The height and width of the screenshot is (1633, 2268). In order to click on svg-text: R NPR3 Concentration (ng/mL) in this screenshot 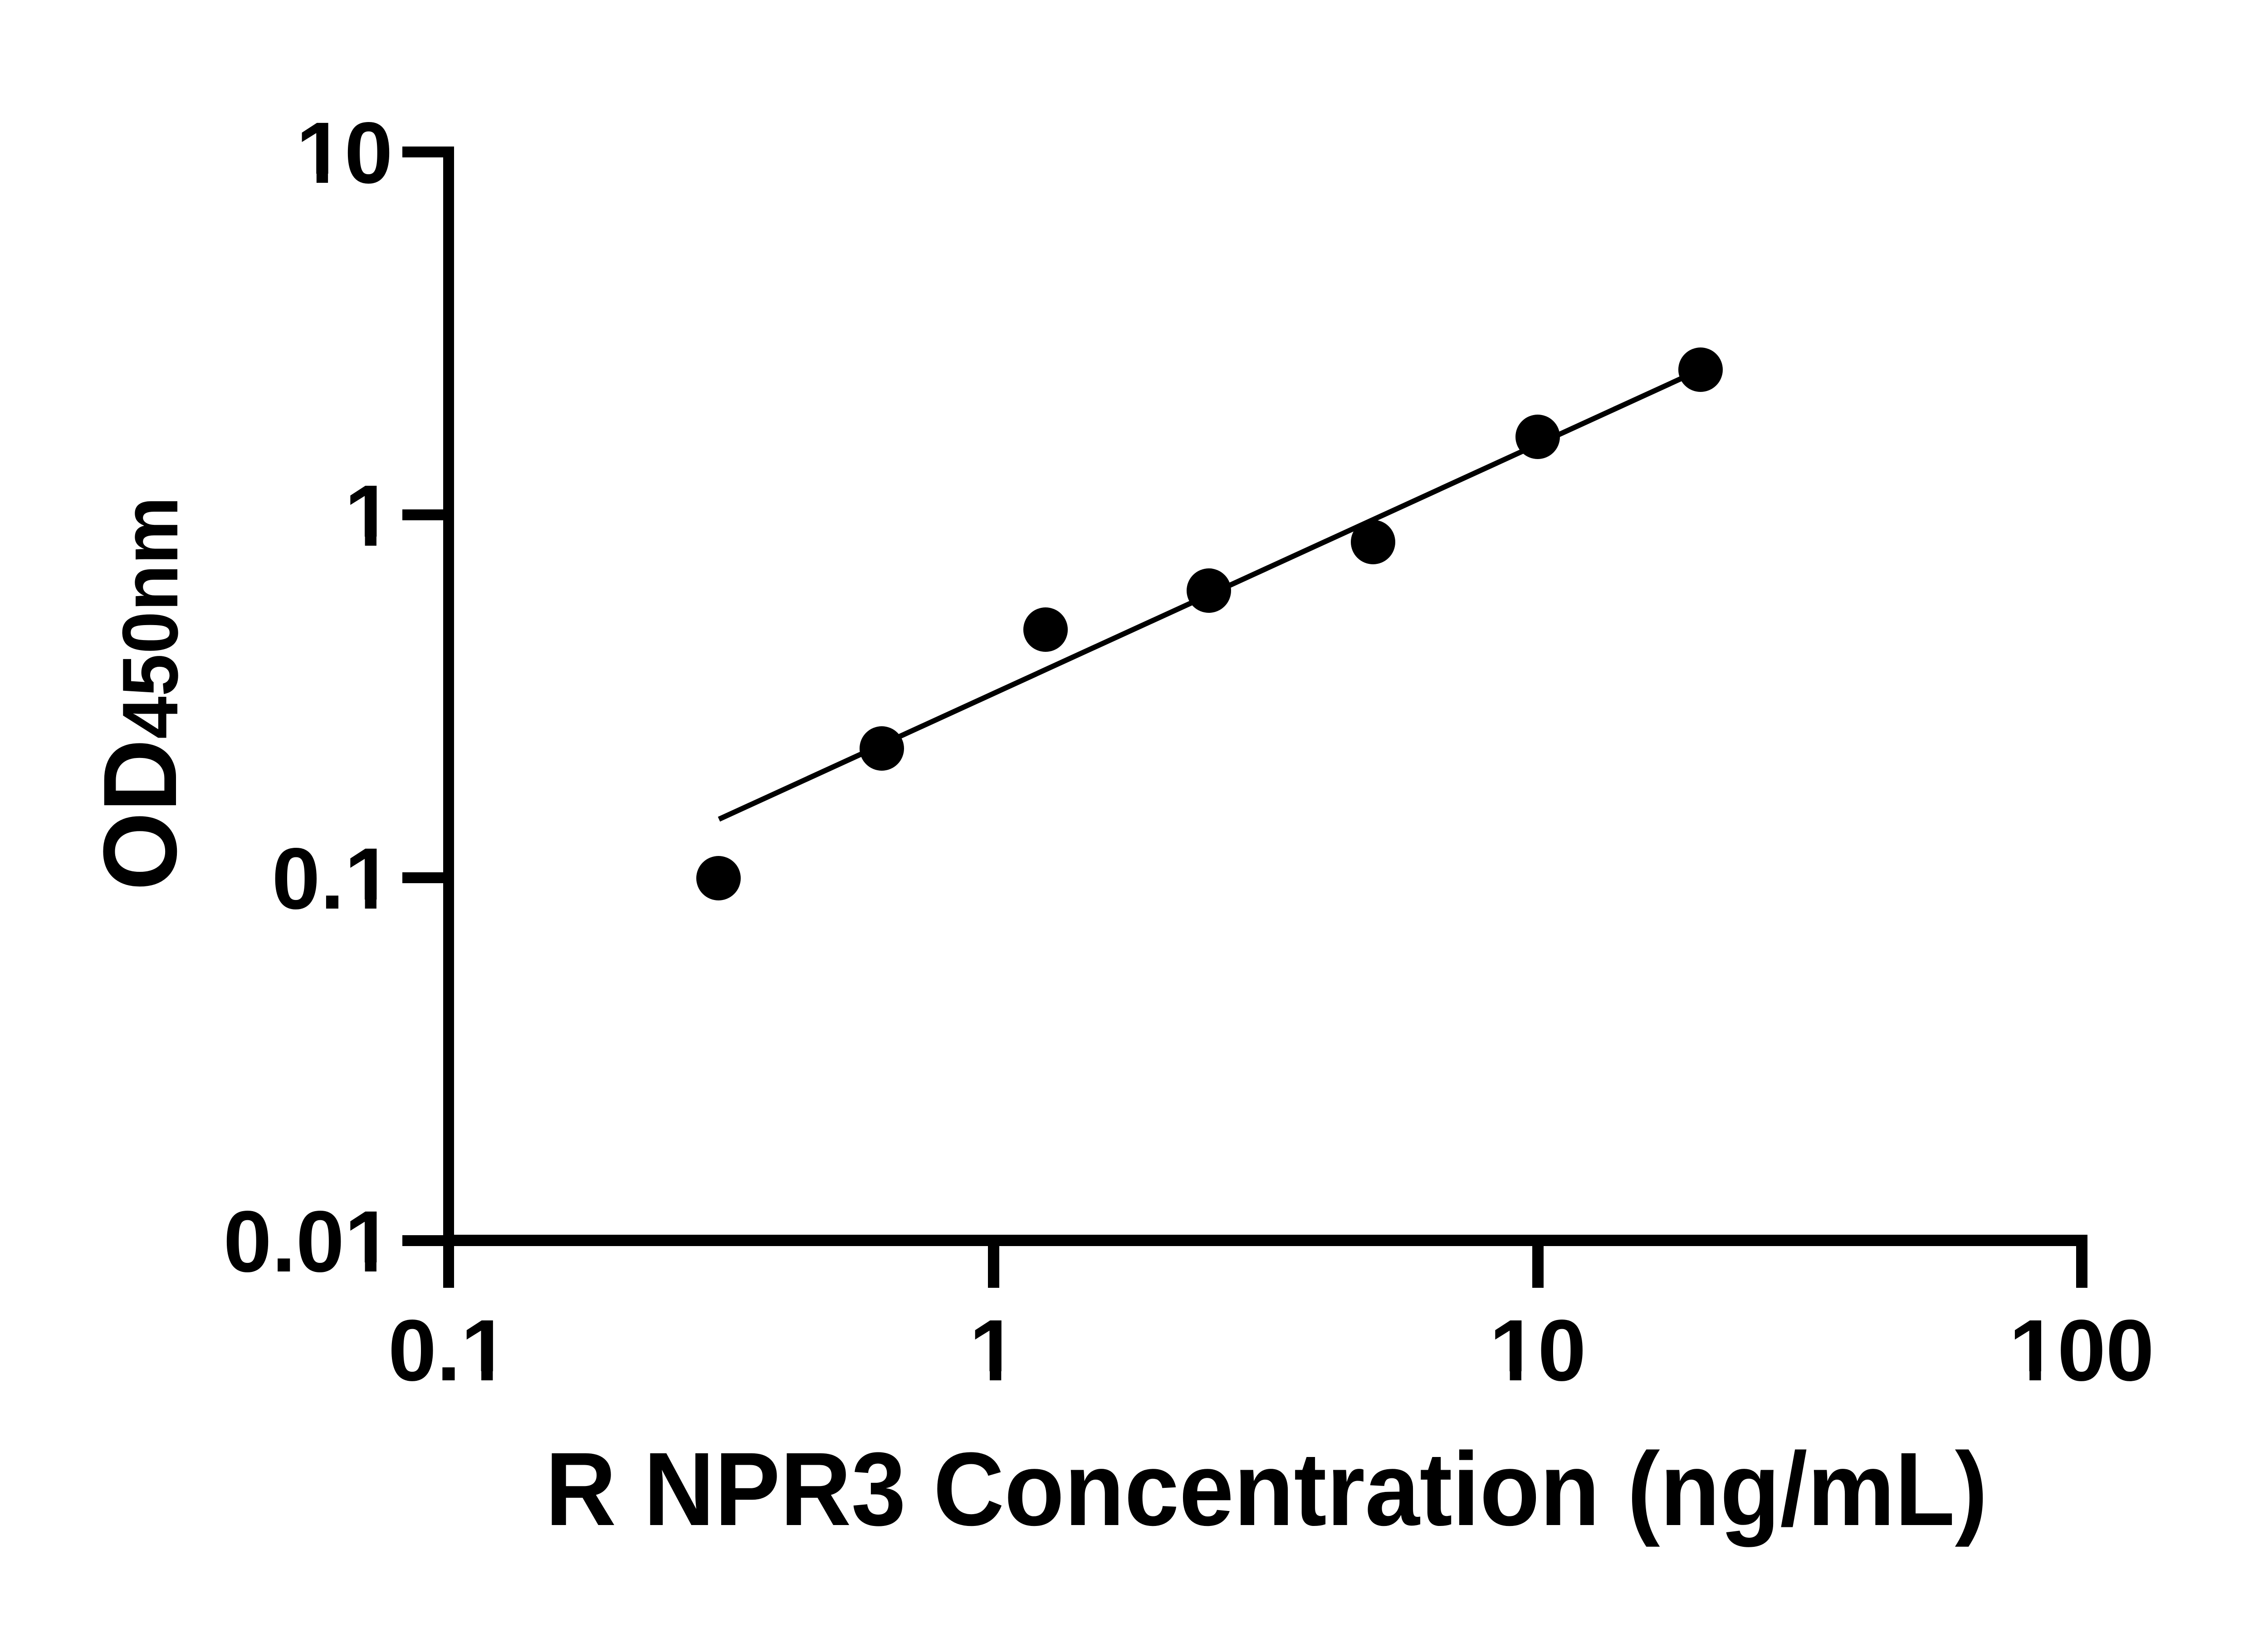, I will do `click(1266, 1489)`.